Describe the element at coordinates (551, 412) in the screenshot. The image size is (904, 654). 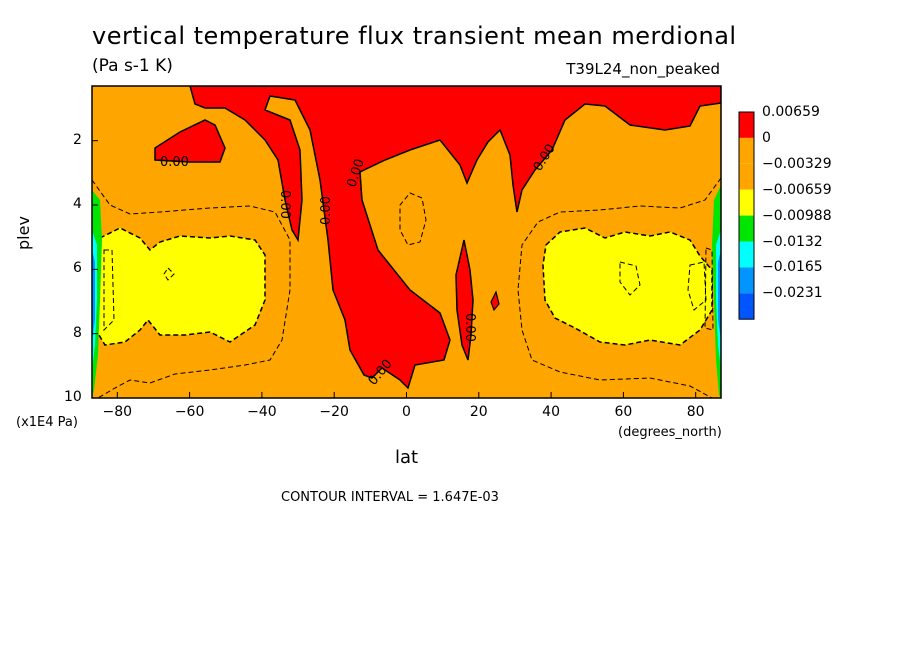
I see `x-tick-label: 40` at that location.